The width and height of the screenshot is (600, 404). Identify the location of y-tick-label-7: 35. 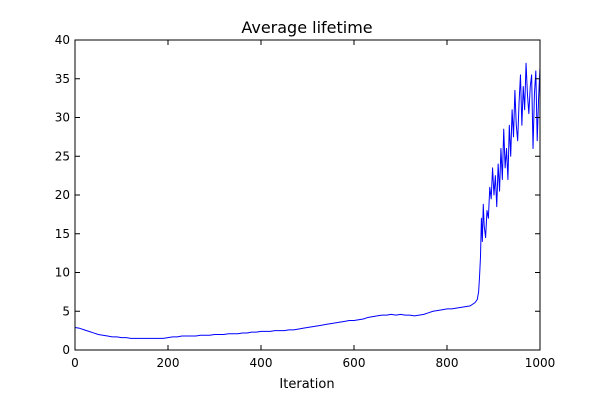
(62, 79).